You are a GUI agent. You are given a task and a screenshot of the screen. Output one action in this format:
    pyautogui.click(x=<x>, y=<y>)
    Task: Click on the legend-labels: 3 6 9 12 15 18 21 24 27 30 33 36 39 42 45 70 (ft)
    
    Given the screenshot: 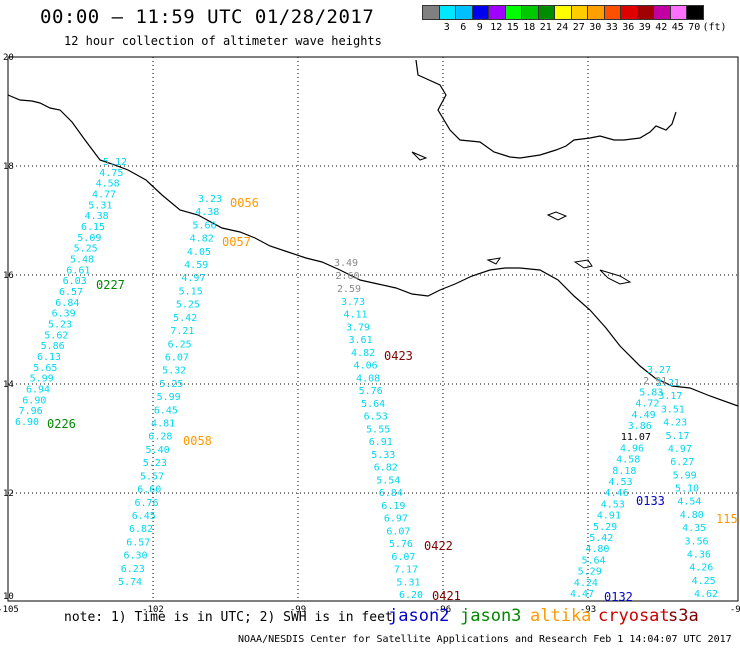 What is the action you would take?
    pyautogui.click(x=574, y=27)
    